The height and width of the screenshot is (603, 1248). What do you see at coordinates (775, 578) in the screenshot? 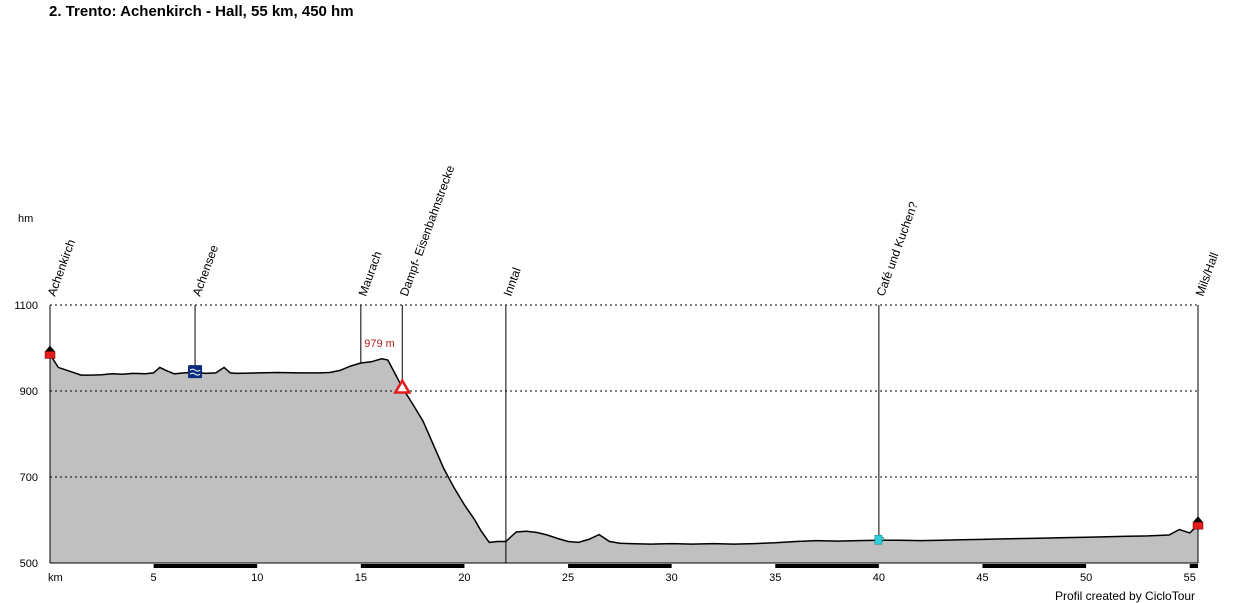
I see `x-tick-label-35: 35` at bounding box center [775, 578].